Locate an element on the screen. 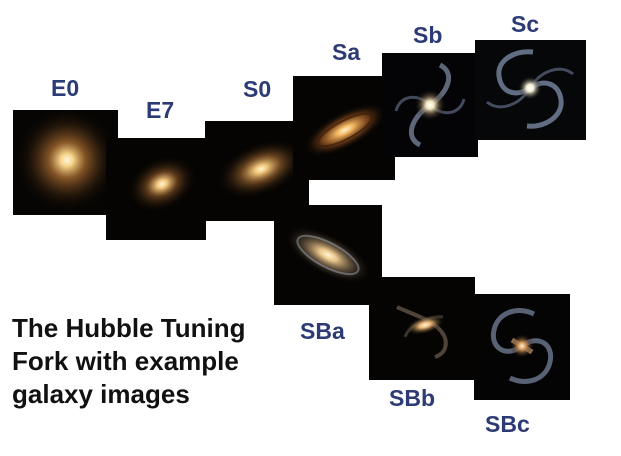  label-s0: S0 is located at coordinates (257, 89).